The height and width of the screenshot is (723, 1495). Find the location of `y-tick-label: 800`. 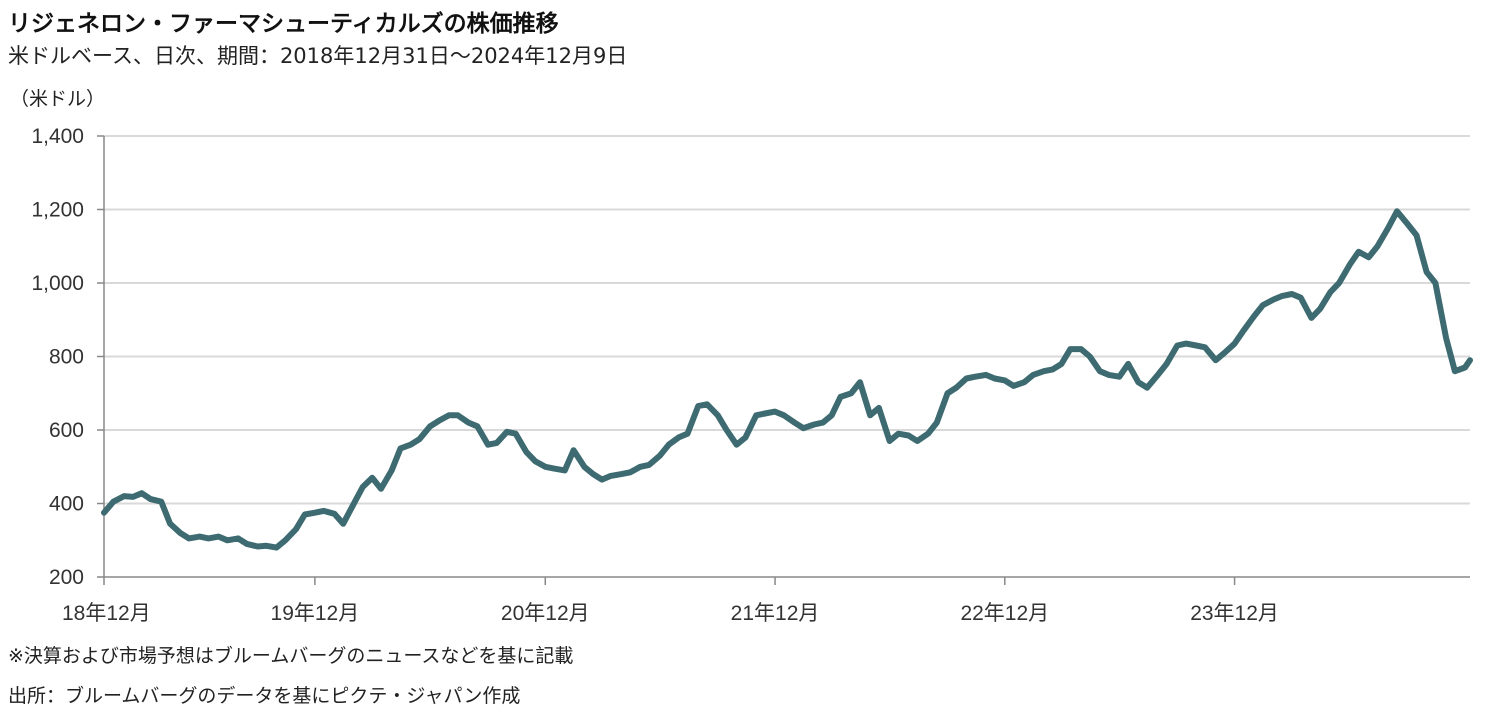

y-tick-label: 800 is located at coordinates (66, 357).